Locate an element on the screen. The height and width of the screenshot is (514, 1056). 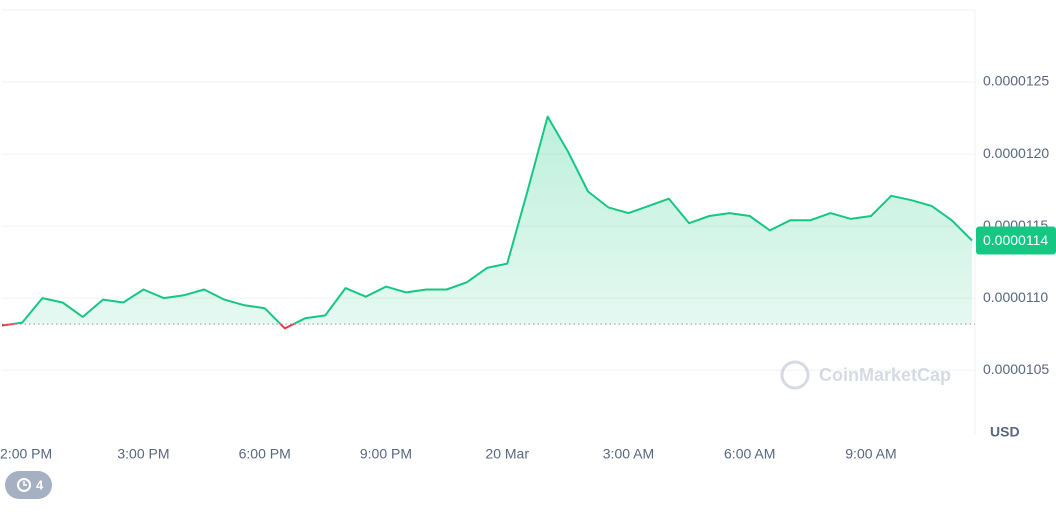
y-axis-label: USD is located at coordinates (1005, 432).